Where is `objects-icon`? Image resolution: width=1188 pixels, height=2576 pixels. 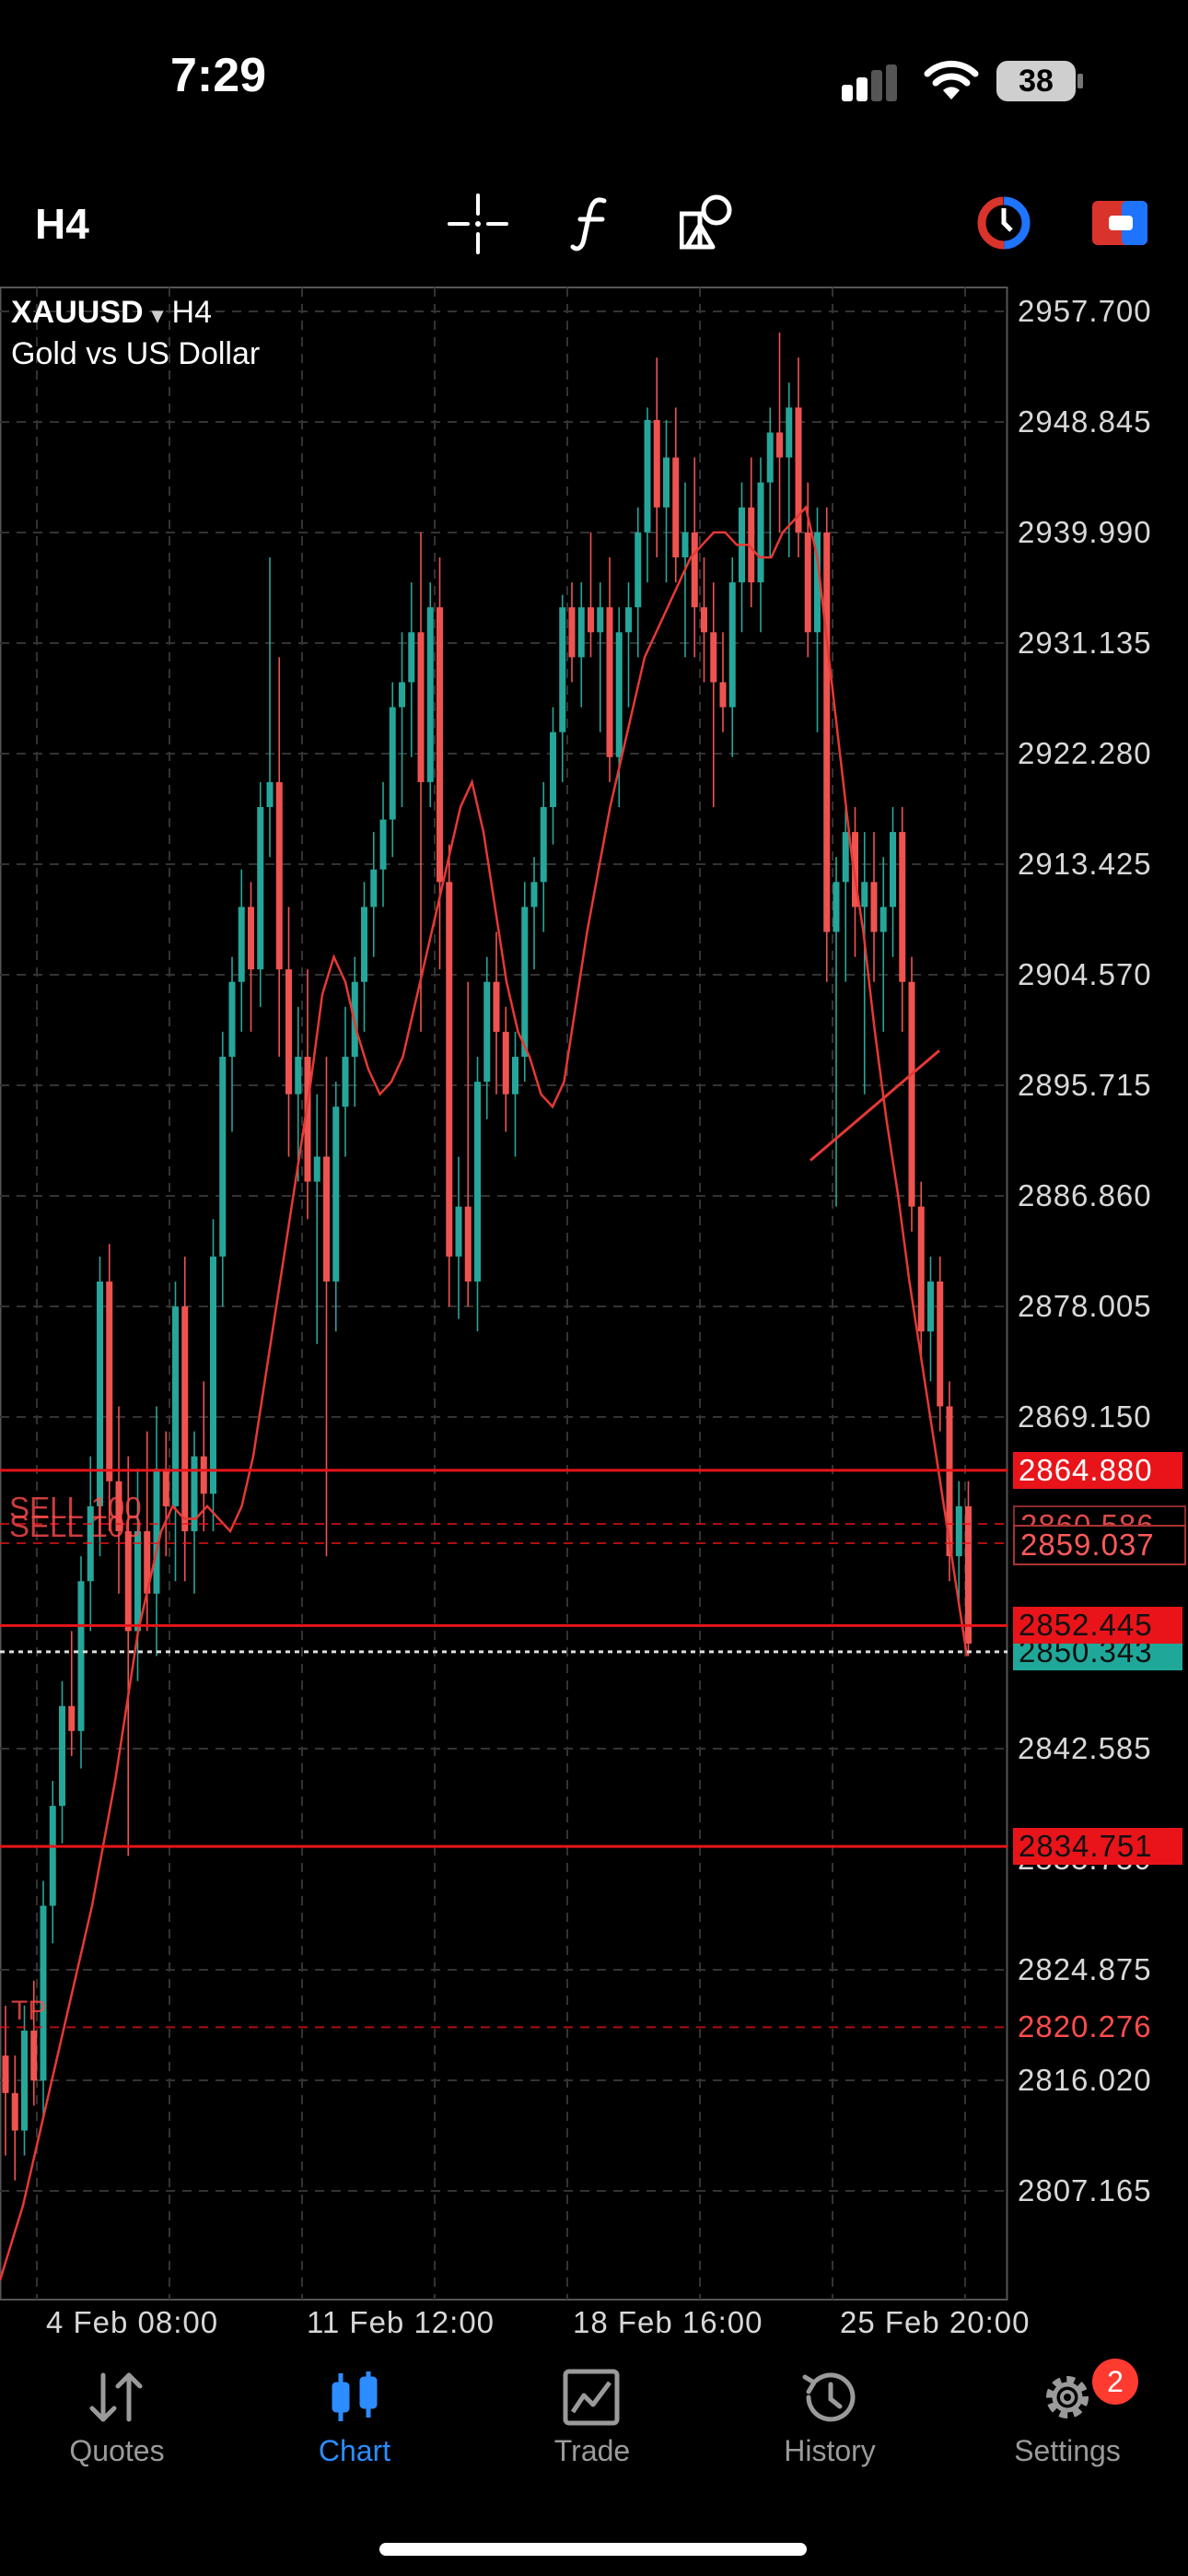
objects-icon is located at coordinates (710, 222).